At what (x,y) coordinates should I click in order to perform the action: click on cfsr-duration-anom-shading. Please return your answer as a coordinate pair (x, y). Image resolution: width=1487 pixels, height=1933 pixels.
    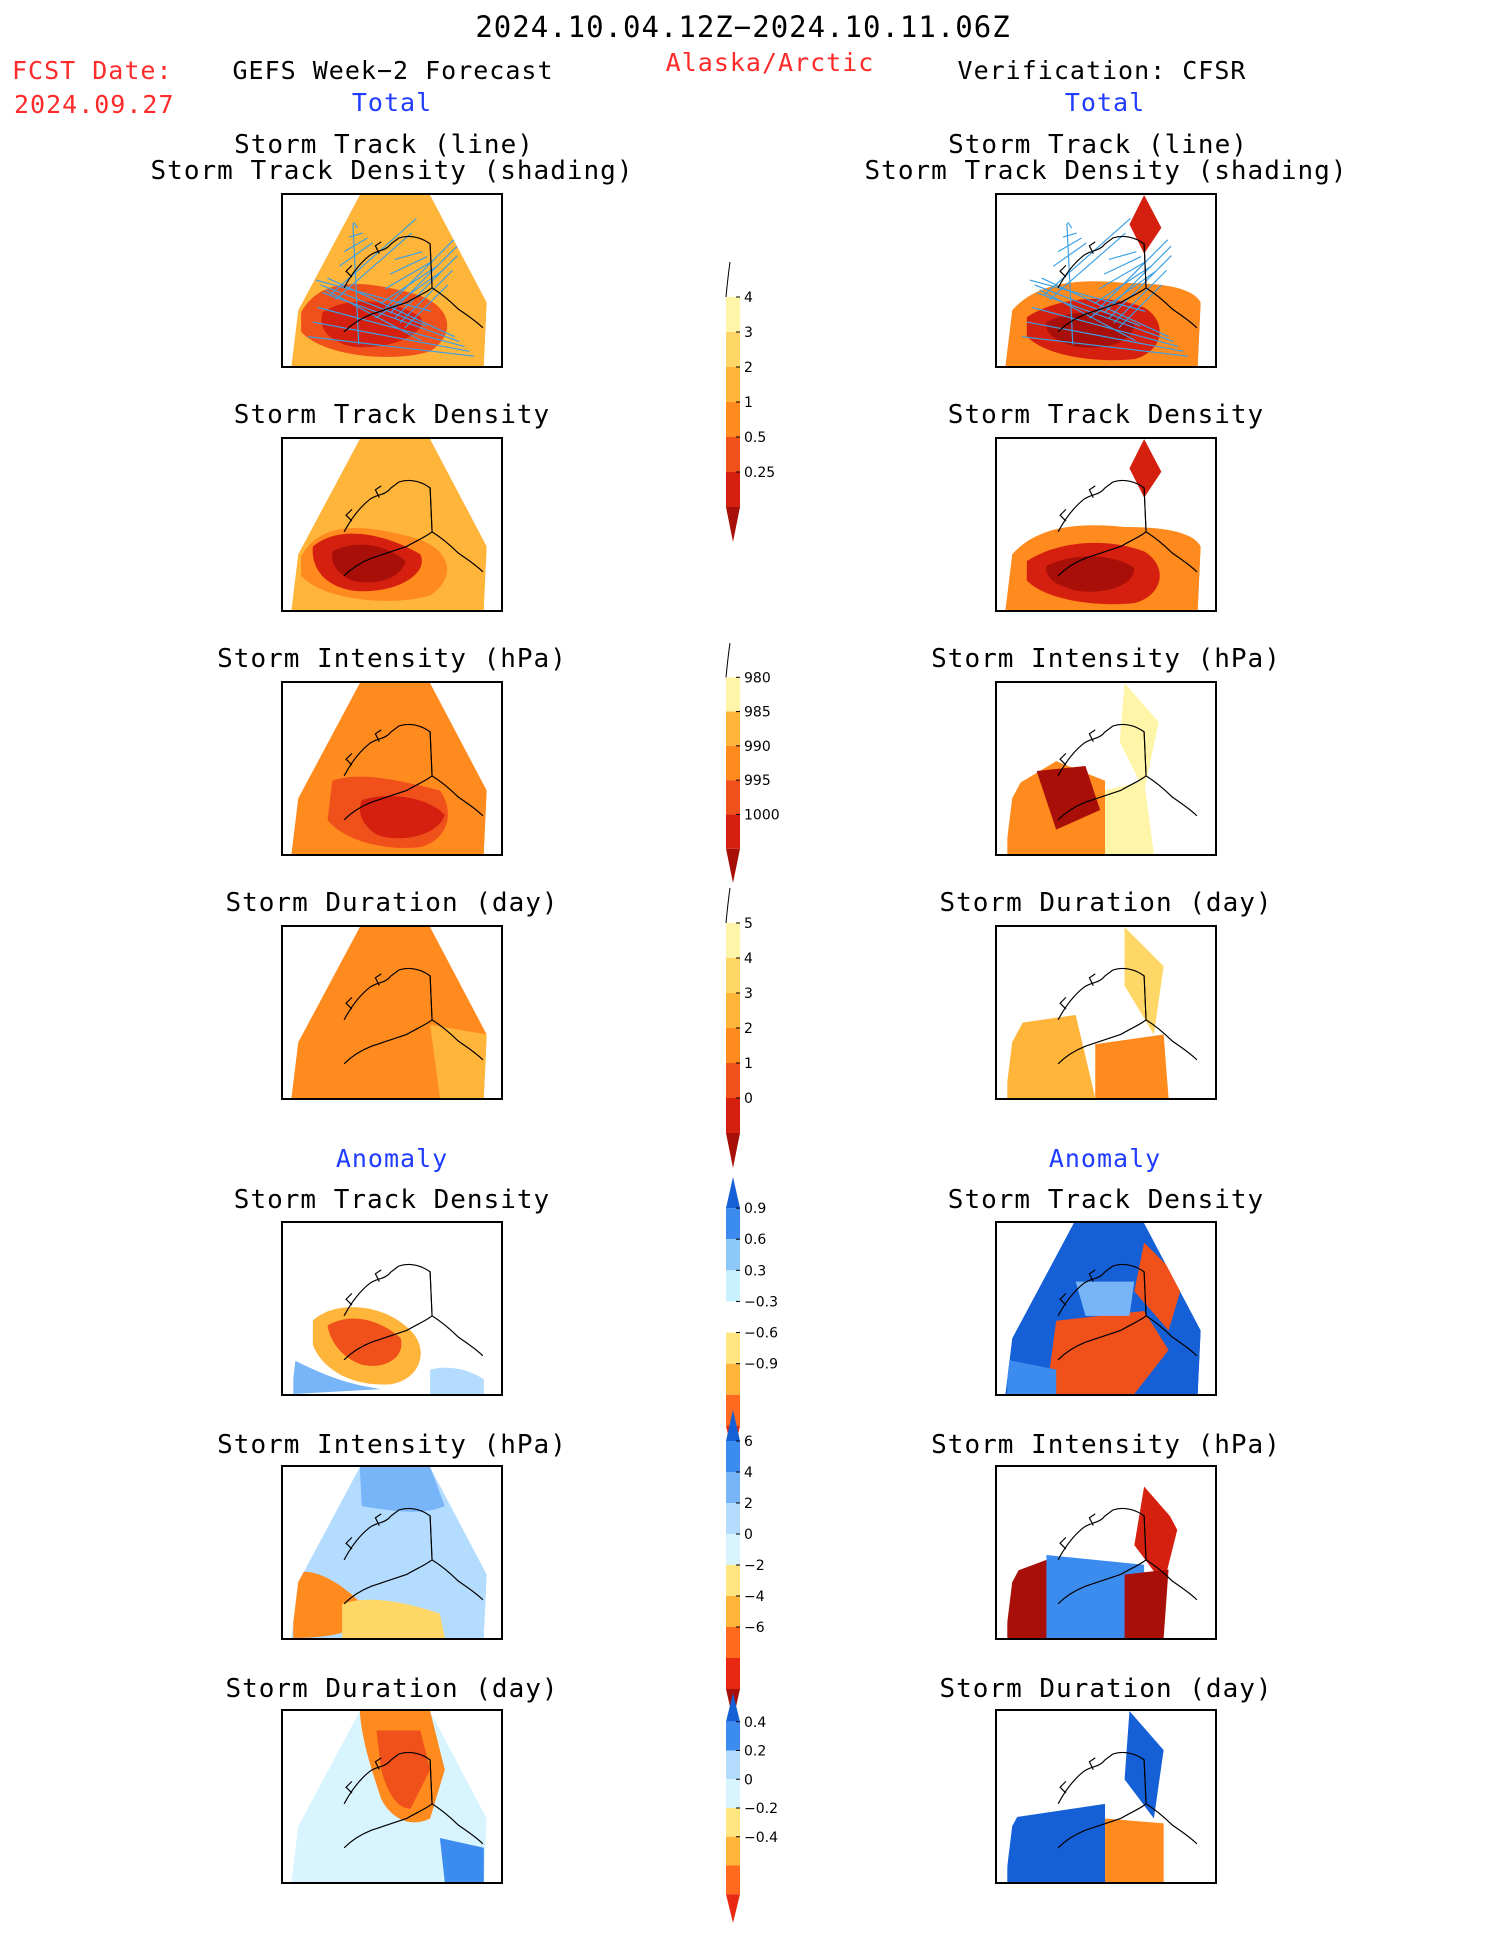
    Looking at the image, I should click on (1134, 1850).